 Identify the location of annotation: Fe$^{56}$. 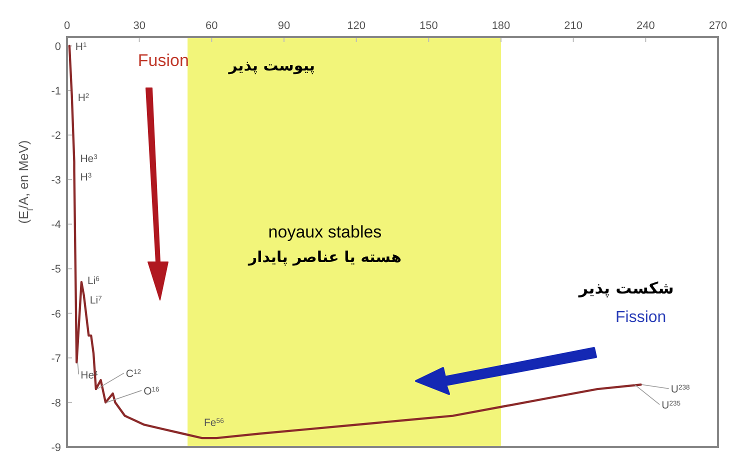
(214, 423).